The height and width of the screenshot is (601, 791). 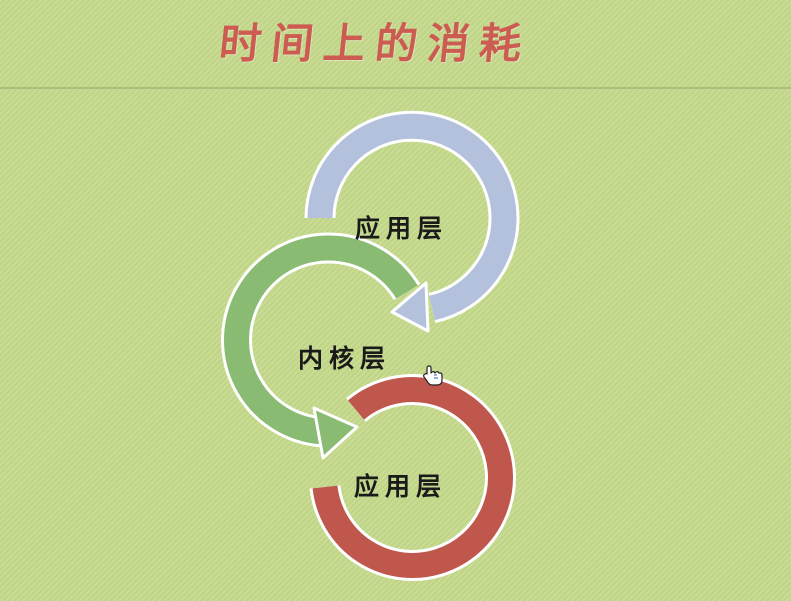 I want to click on arc-top-application, so click(x=412, y=221).